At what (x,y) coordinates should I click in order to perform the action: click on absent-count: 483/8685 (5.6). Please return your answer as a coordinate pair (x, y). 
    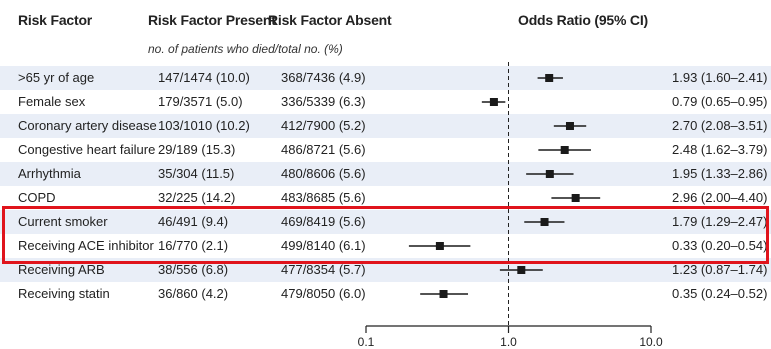
    Looking at the image, I should click on (323, 197).